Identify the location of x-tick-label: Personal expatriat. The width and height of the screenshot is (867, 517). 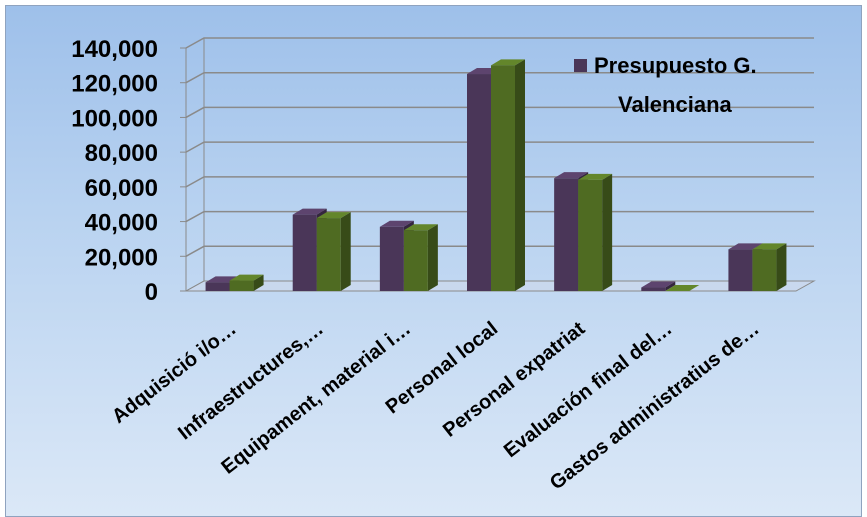
(514, 379).